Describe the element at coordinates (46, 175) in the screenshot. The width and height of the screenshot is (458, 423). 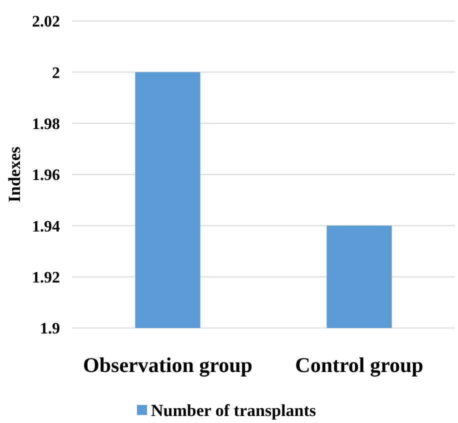
I see `y-tick-label: 1.96` at that location.